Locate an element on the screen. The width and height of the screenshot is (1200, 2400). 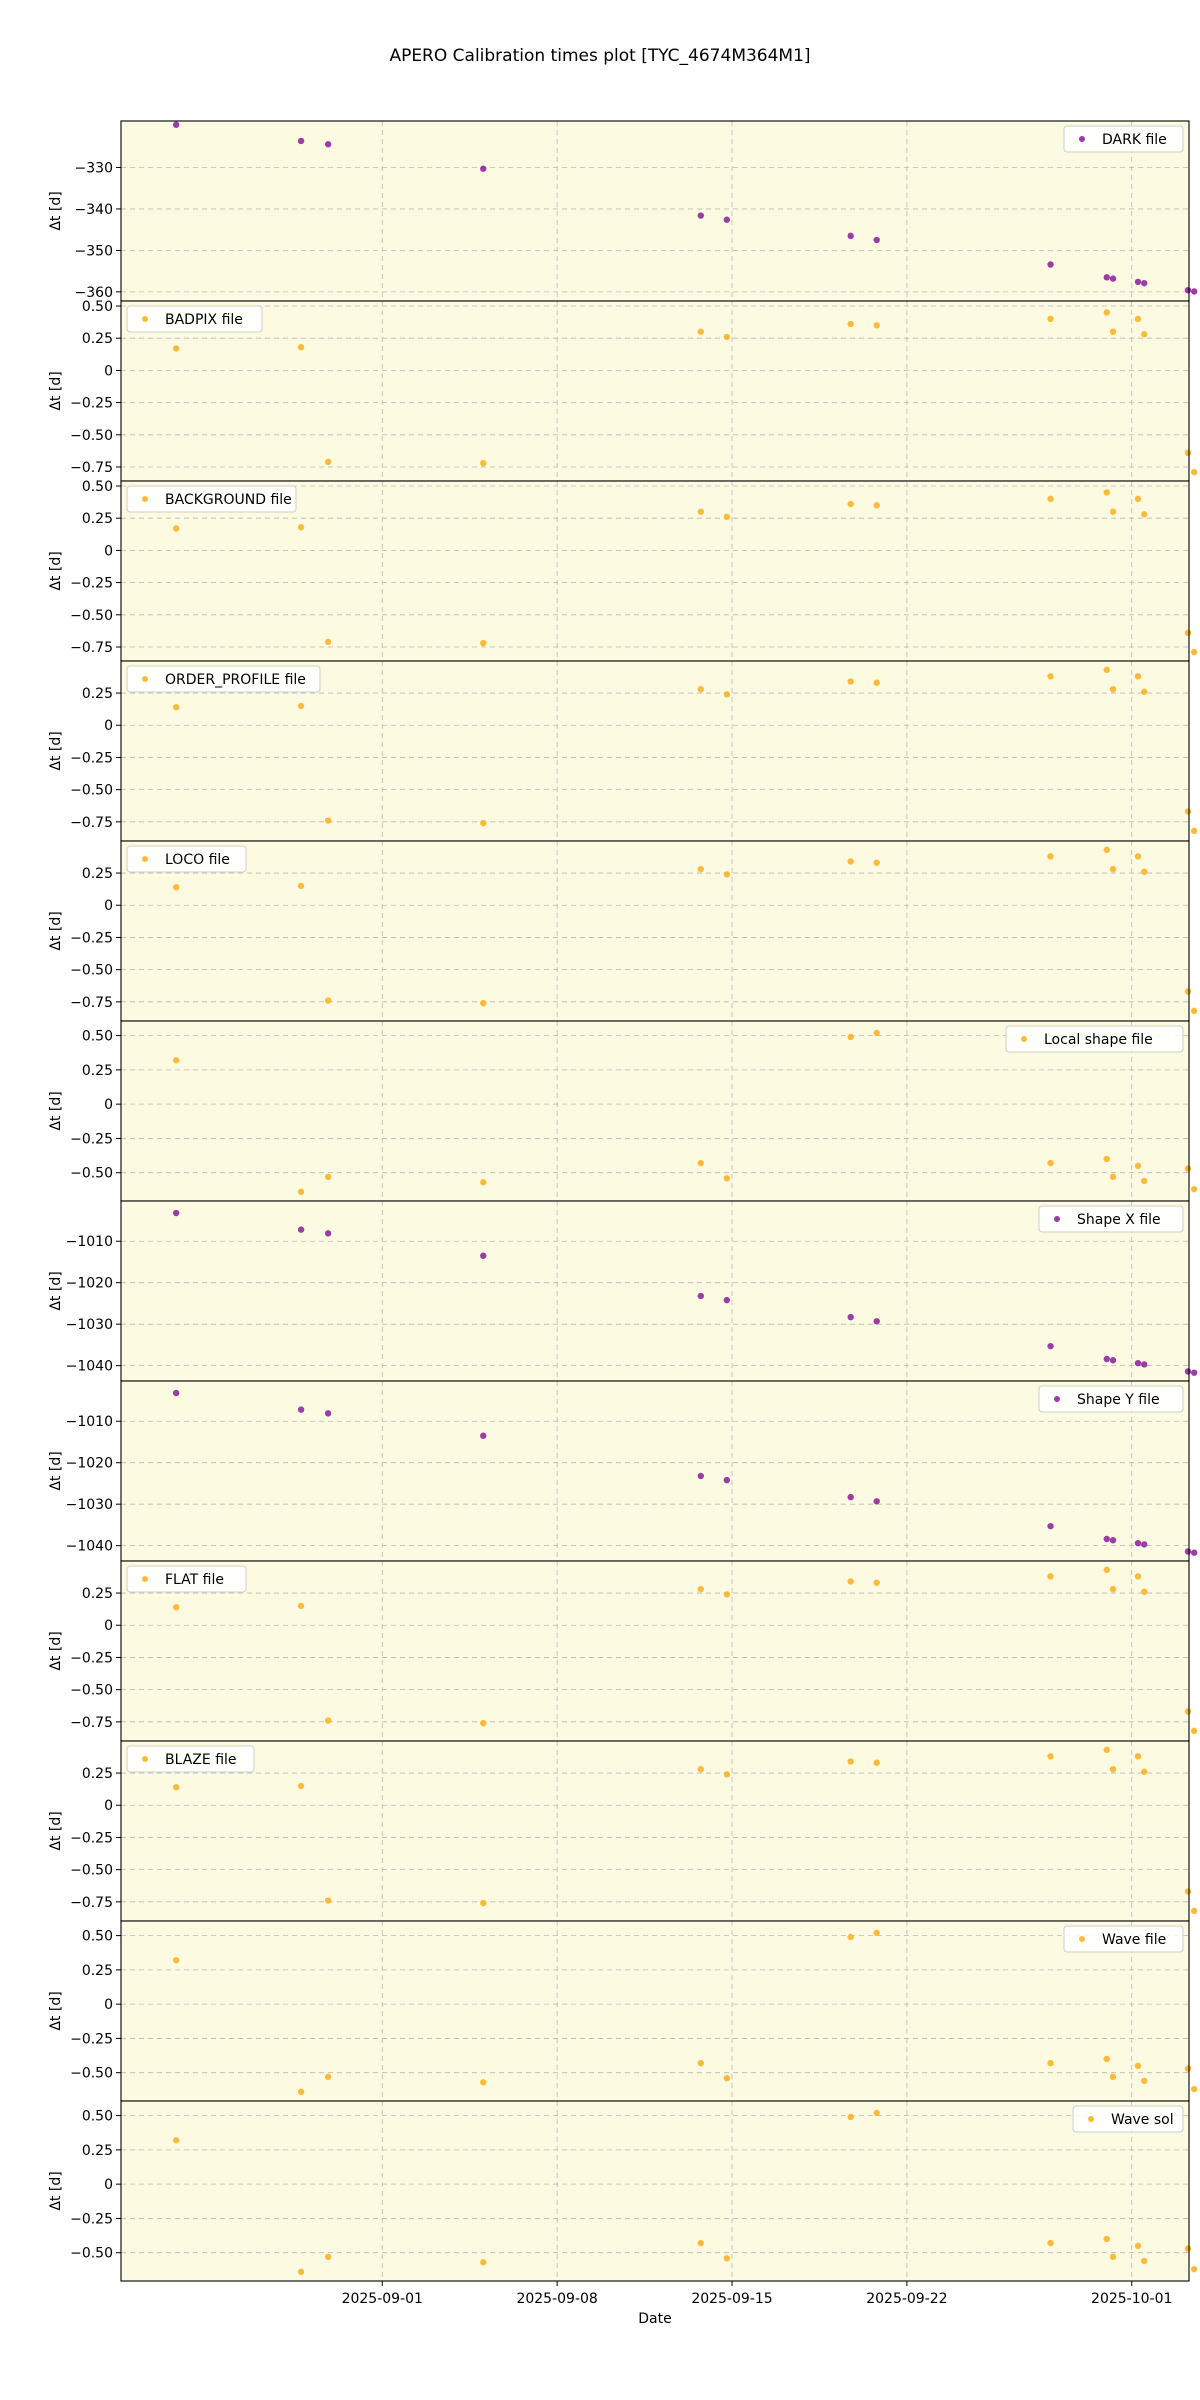
legend: Wave file is located at coordinates (1123, 1939).